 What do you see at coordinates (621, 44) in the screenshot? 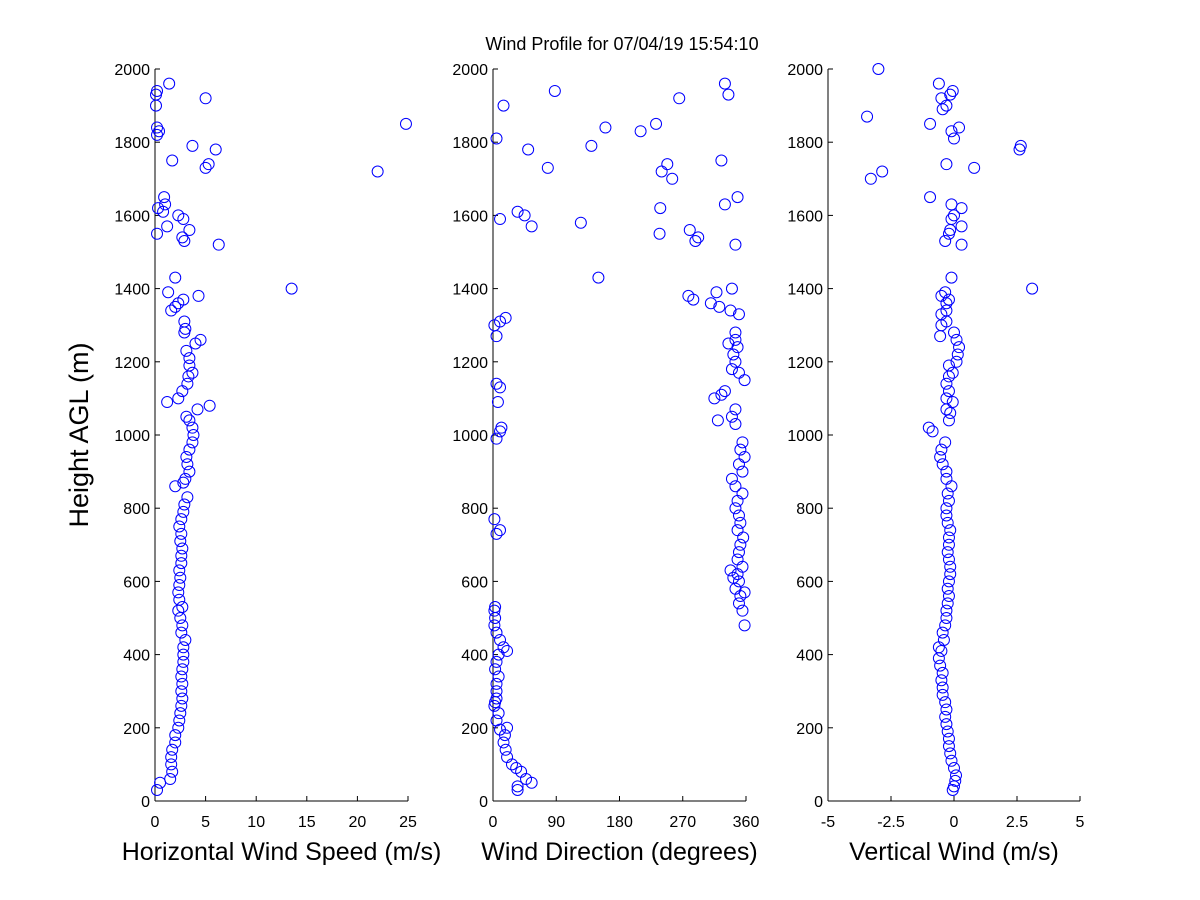
I see `figure-title: Wind Profile for 07/04/19 15:54:10` at bounding box center [621, 44].